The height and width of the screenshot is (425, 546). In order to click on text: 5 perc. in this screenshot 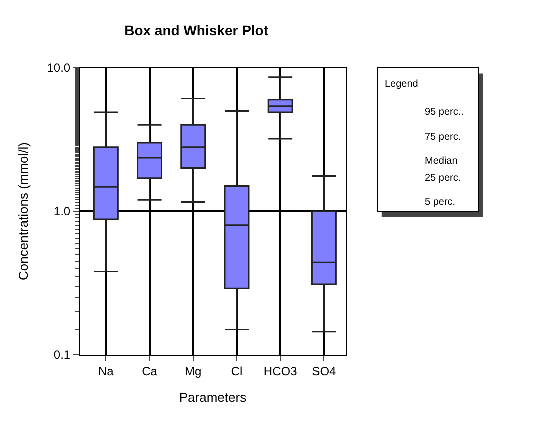, I will do `click(440, 202)`.